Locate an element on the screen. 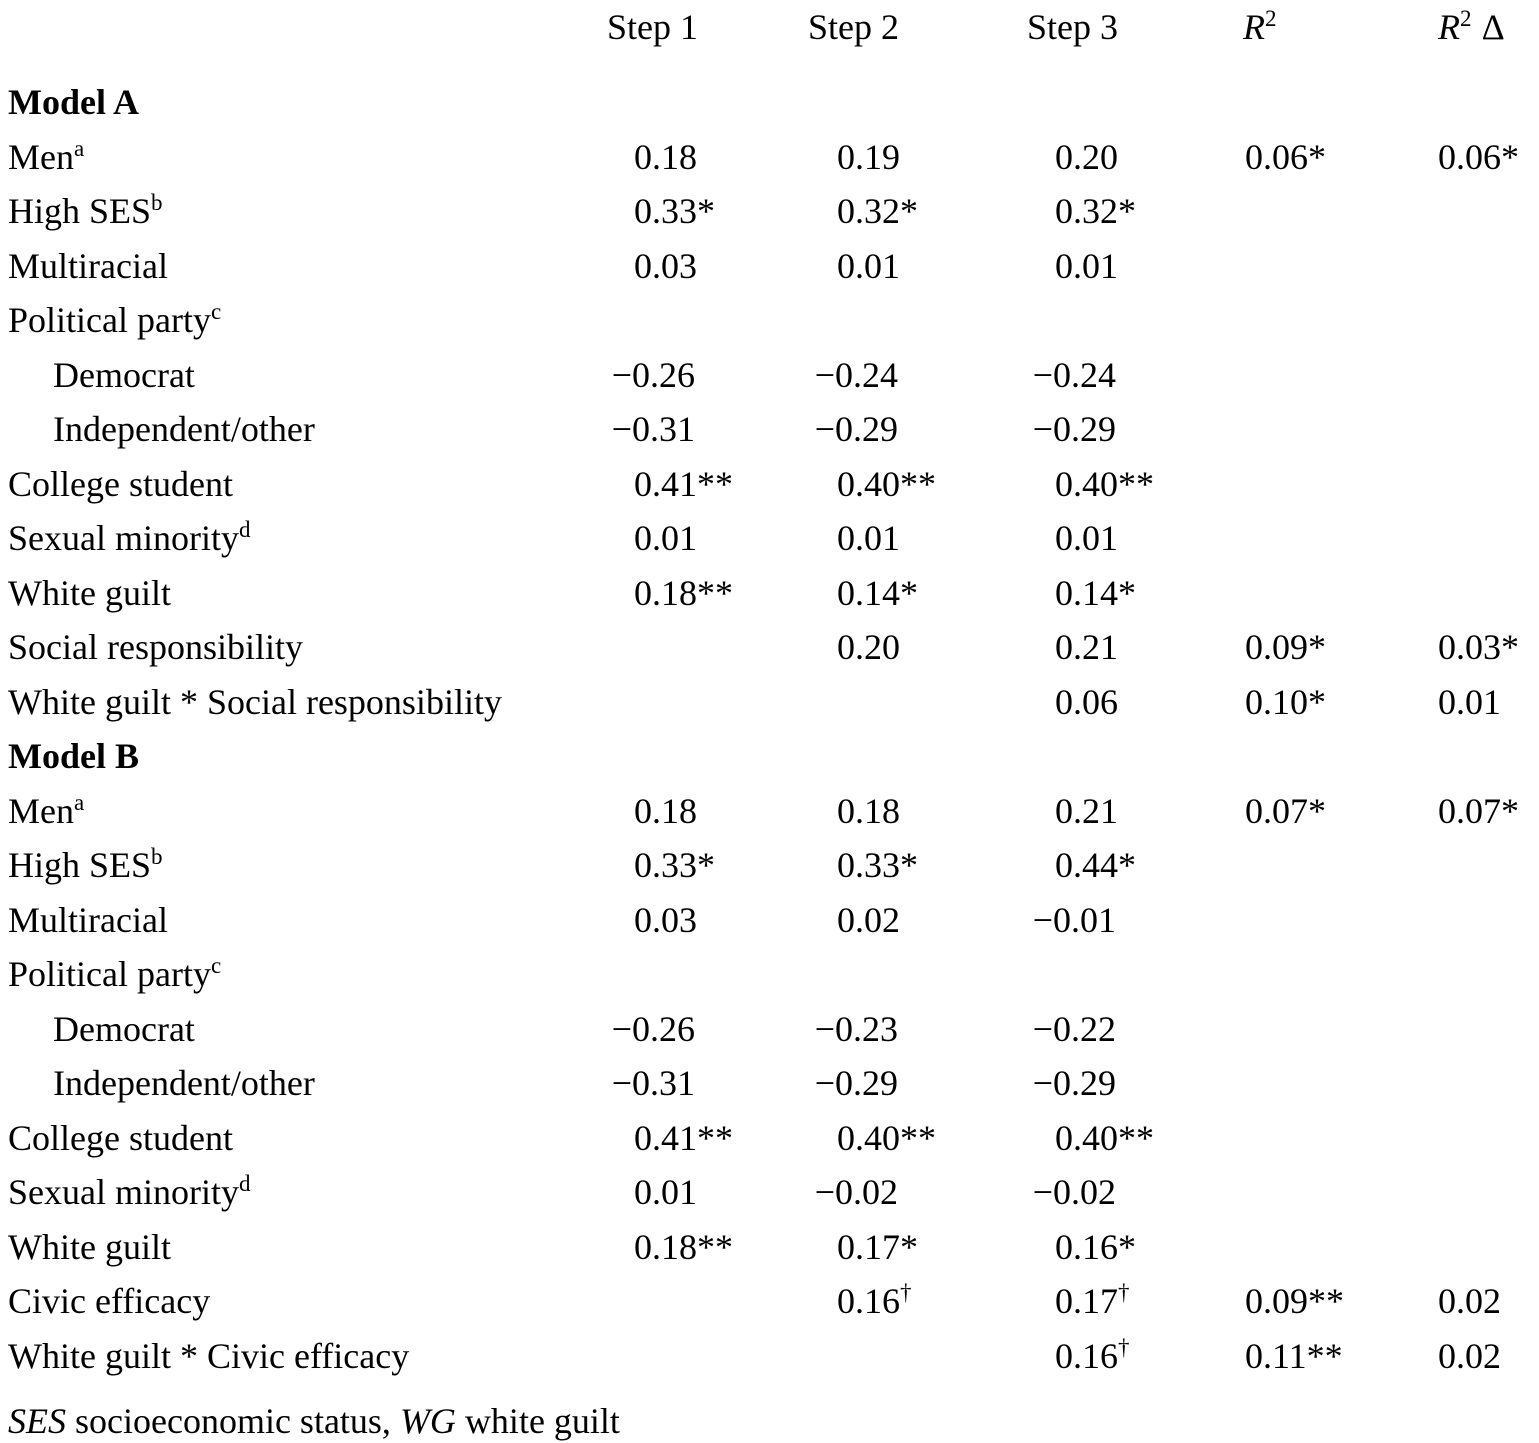  cell-value: 0.20 is located at coordinates (868, 647).